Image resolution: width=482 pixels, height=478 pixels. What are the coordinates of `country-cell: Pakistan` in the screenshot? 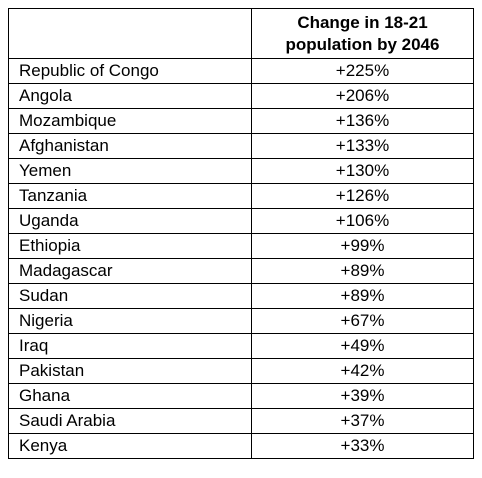 It's located at (130, 371).